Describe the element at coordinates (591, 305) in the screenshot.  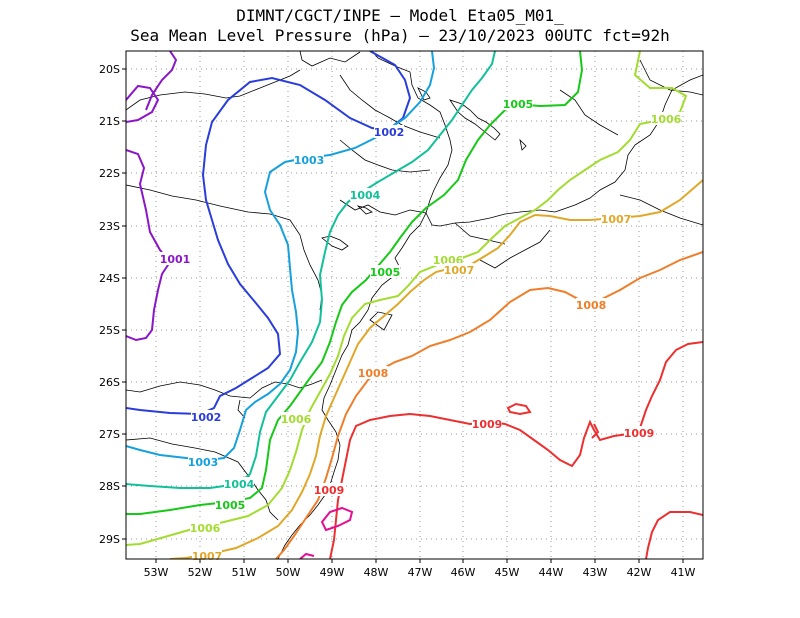
I see `label-1008-a: 1008` at that location.